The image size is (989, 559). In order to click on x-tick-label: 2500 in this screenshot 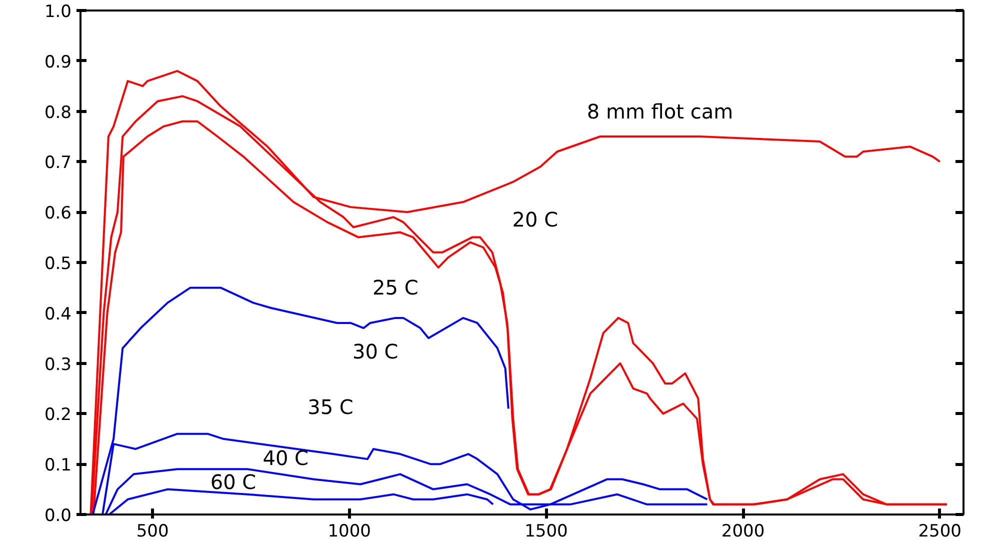, I will do `click(940, 532)`.